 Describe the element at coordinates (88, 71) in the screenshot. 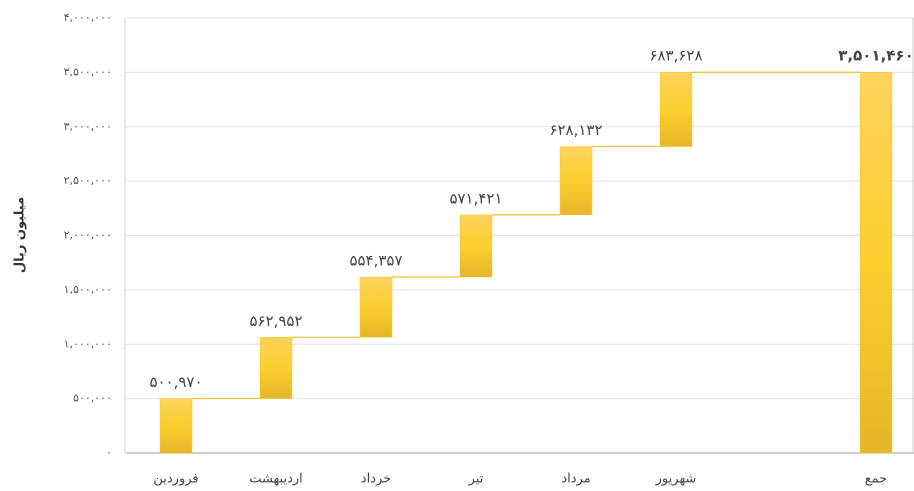

I see `y-tick-label: ۳,۵۰۰,۰۰۰` at that location.